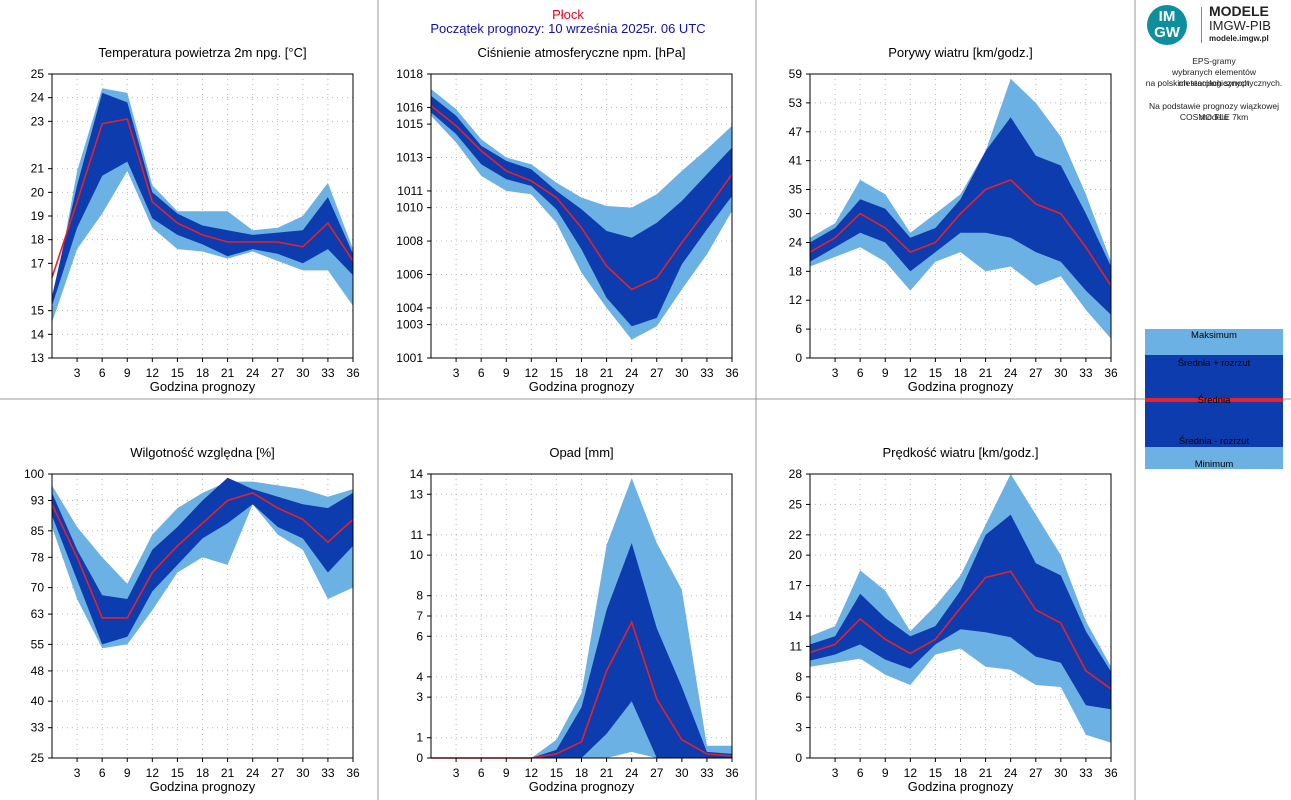  What do you see at coordinates (1201, 25) in the screenshot?
I see `logo-separator` at bounding box center [1201, 25].